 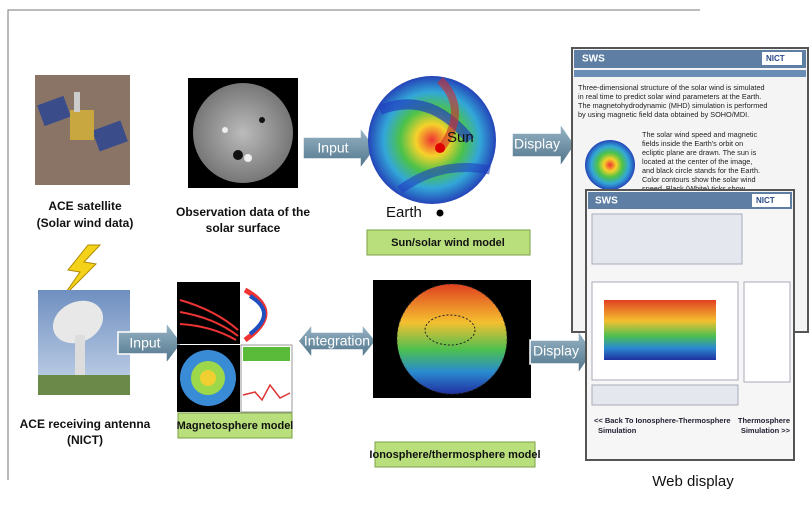 I want to click on web-text: Color contours show the solar wind, so click(x=699, y=179).